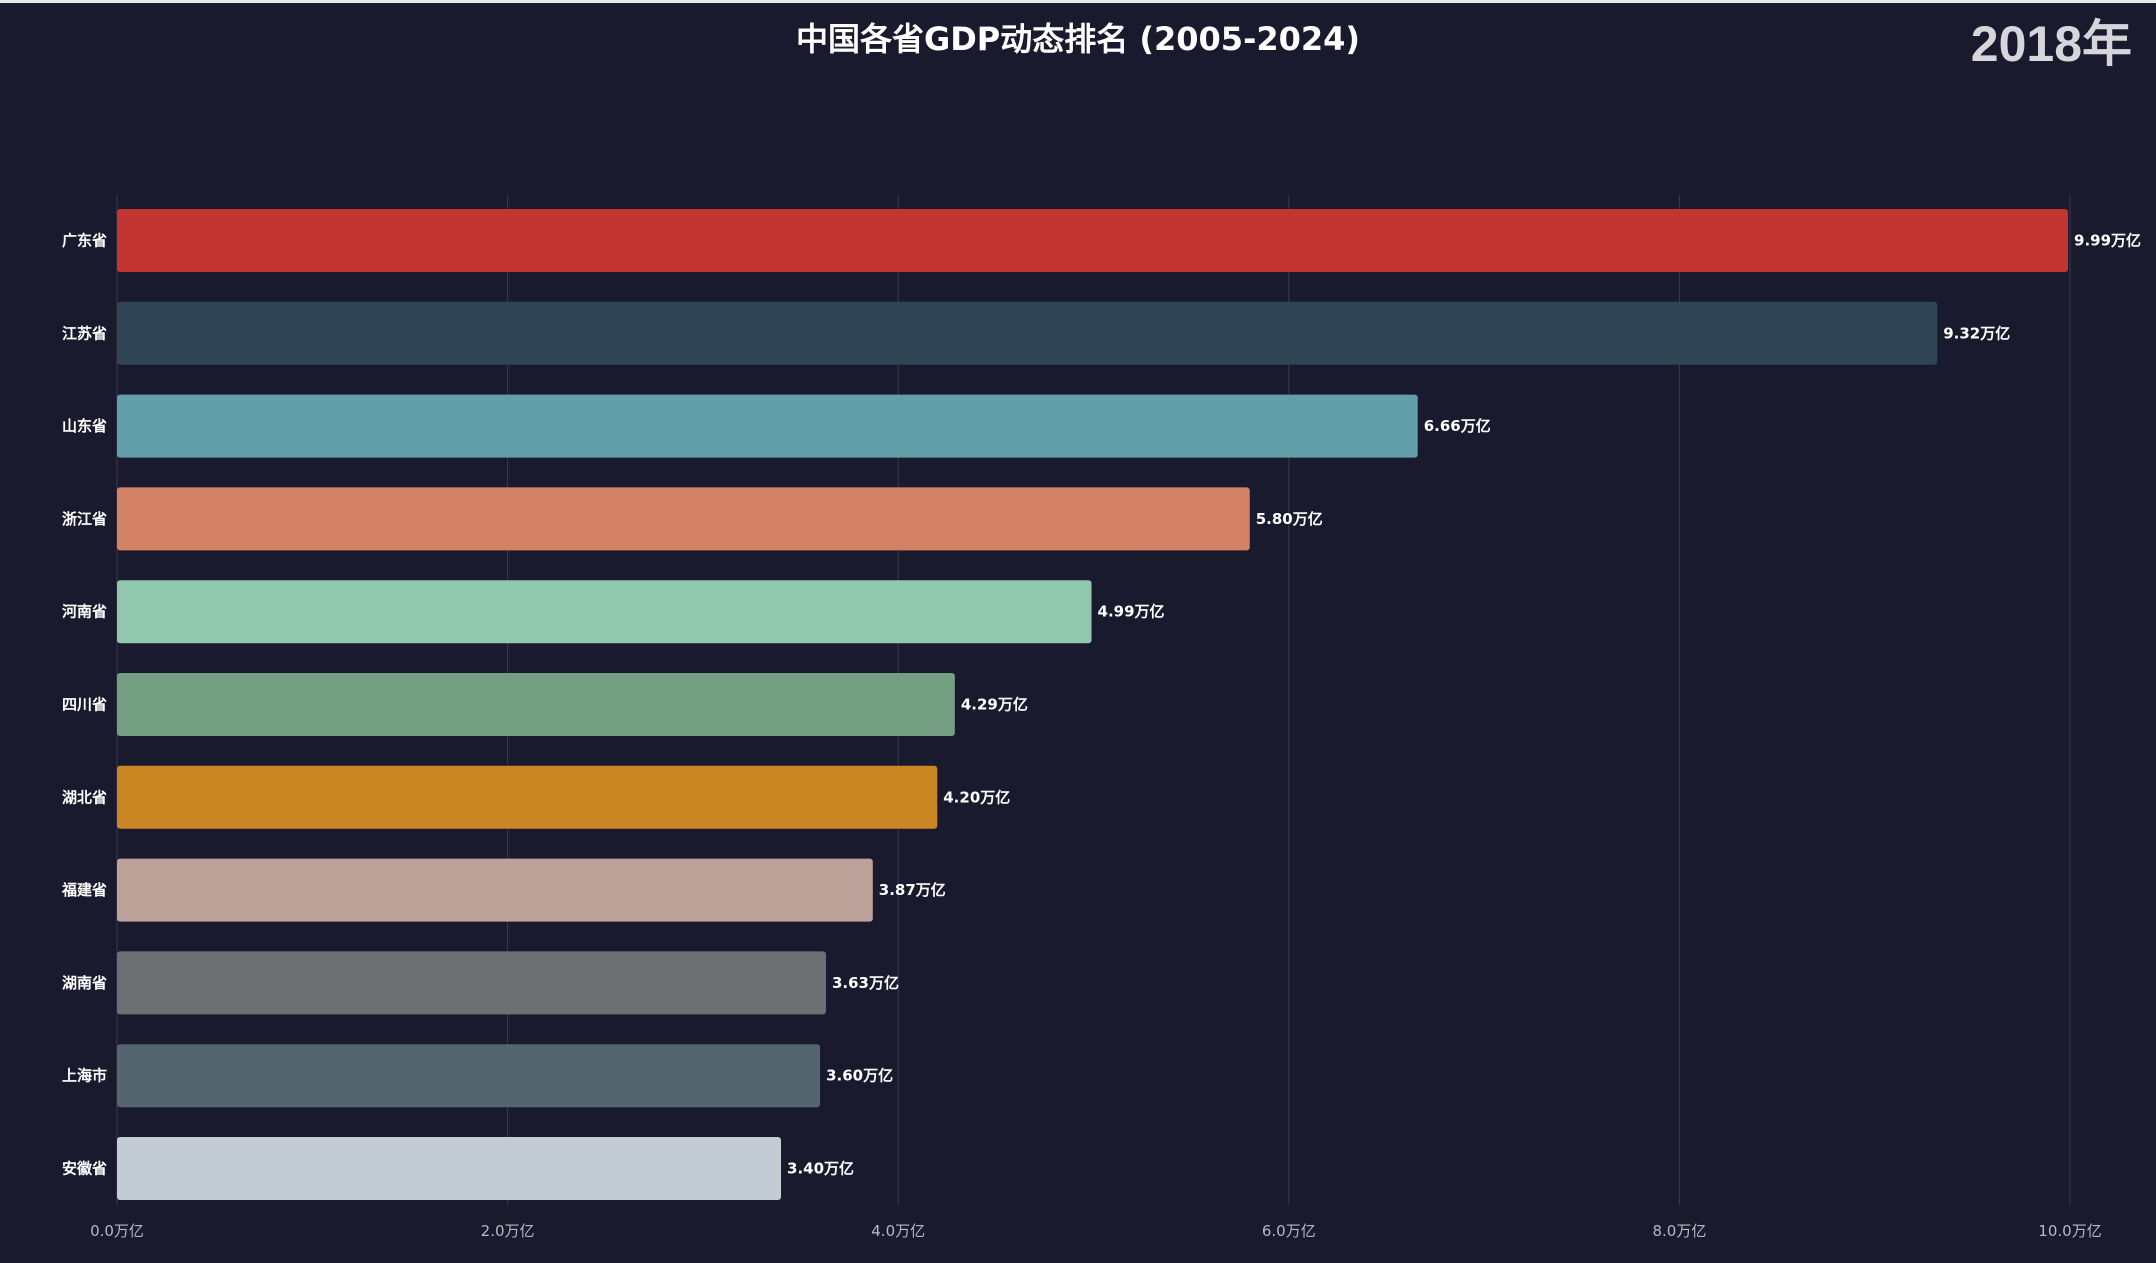 The width and height of the screenshot is (2156, 1263). Describe the element at coordinates (820, 1169) in the screenshot. I see `value-label: 3.40万亿` at that location.